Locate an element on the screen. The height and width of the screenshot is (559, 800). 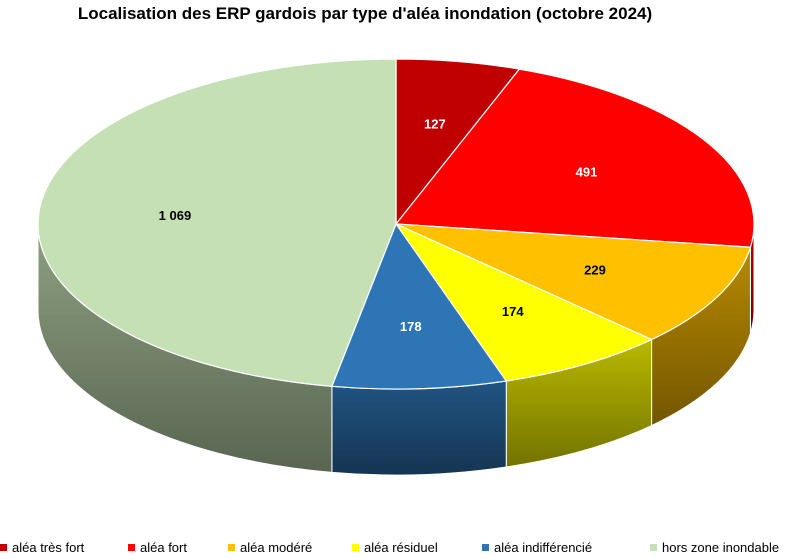
data-label-5: 1 069 is located at coordinates (175, 215).